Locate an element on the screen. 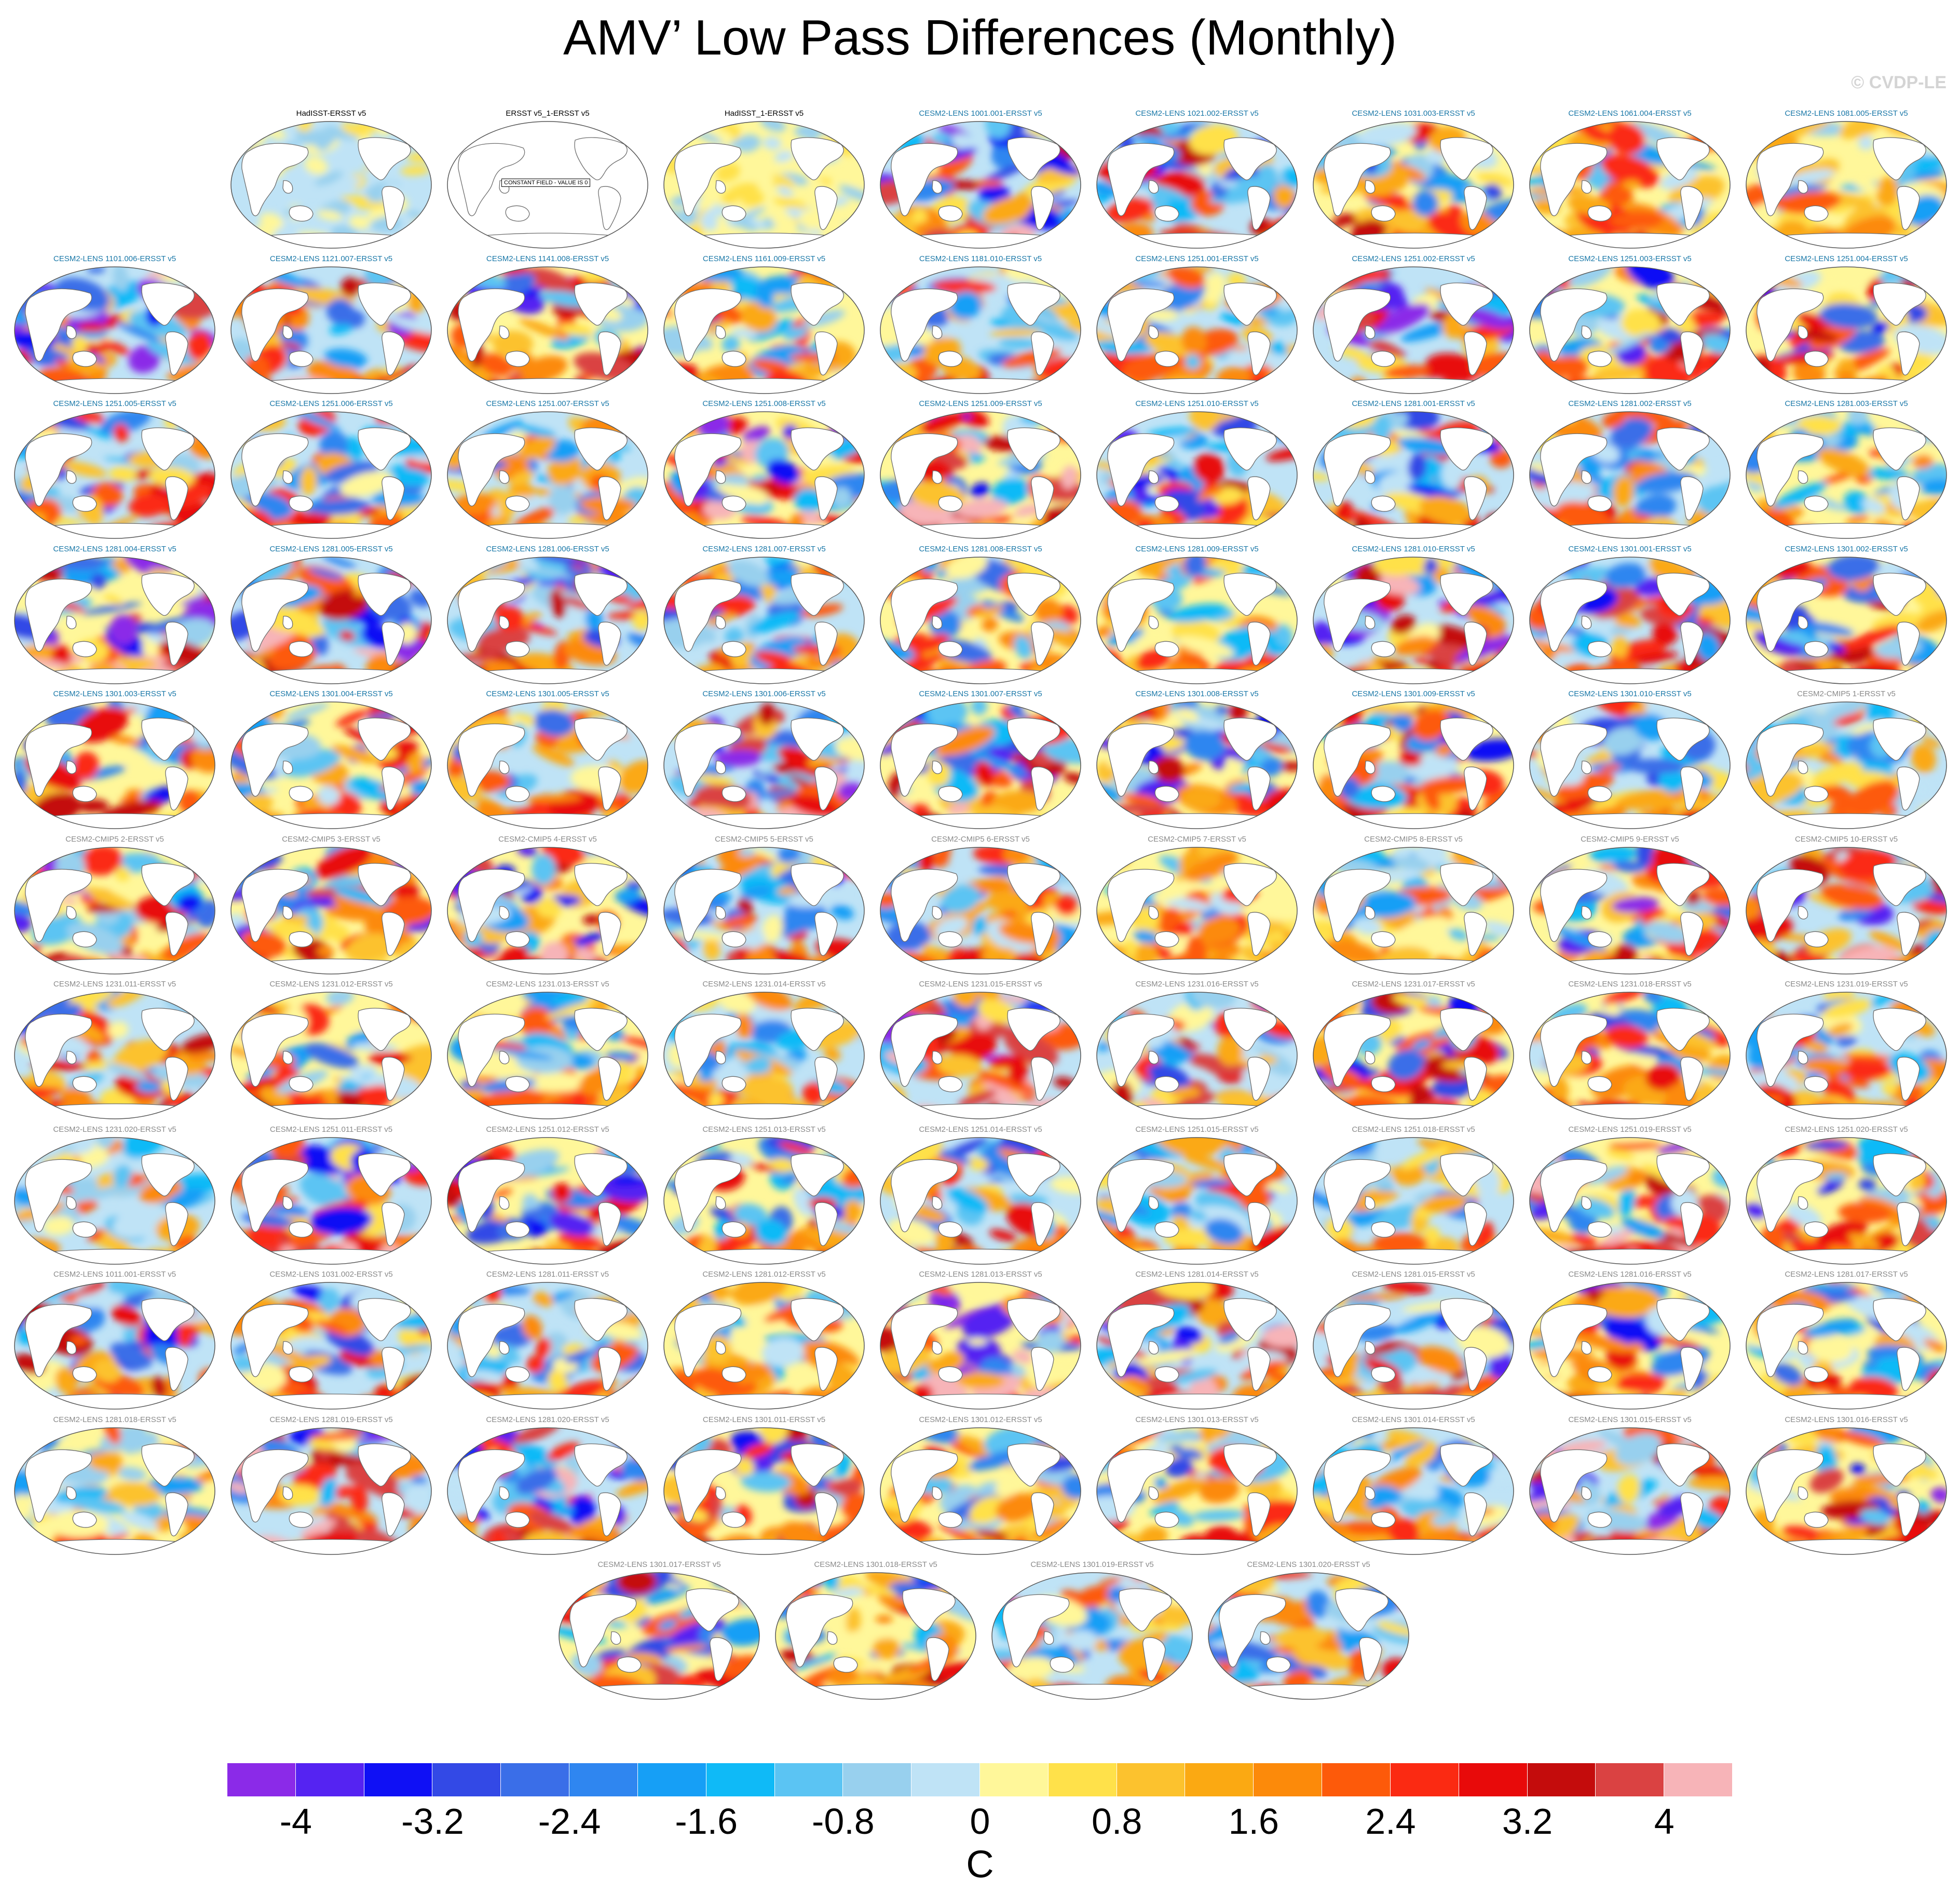  map-panel: CESM2-CMIP5 1-ERSST v5 is located at coordinates (1846, 762).